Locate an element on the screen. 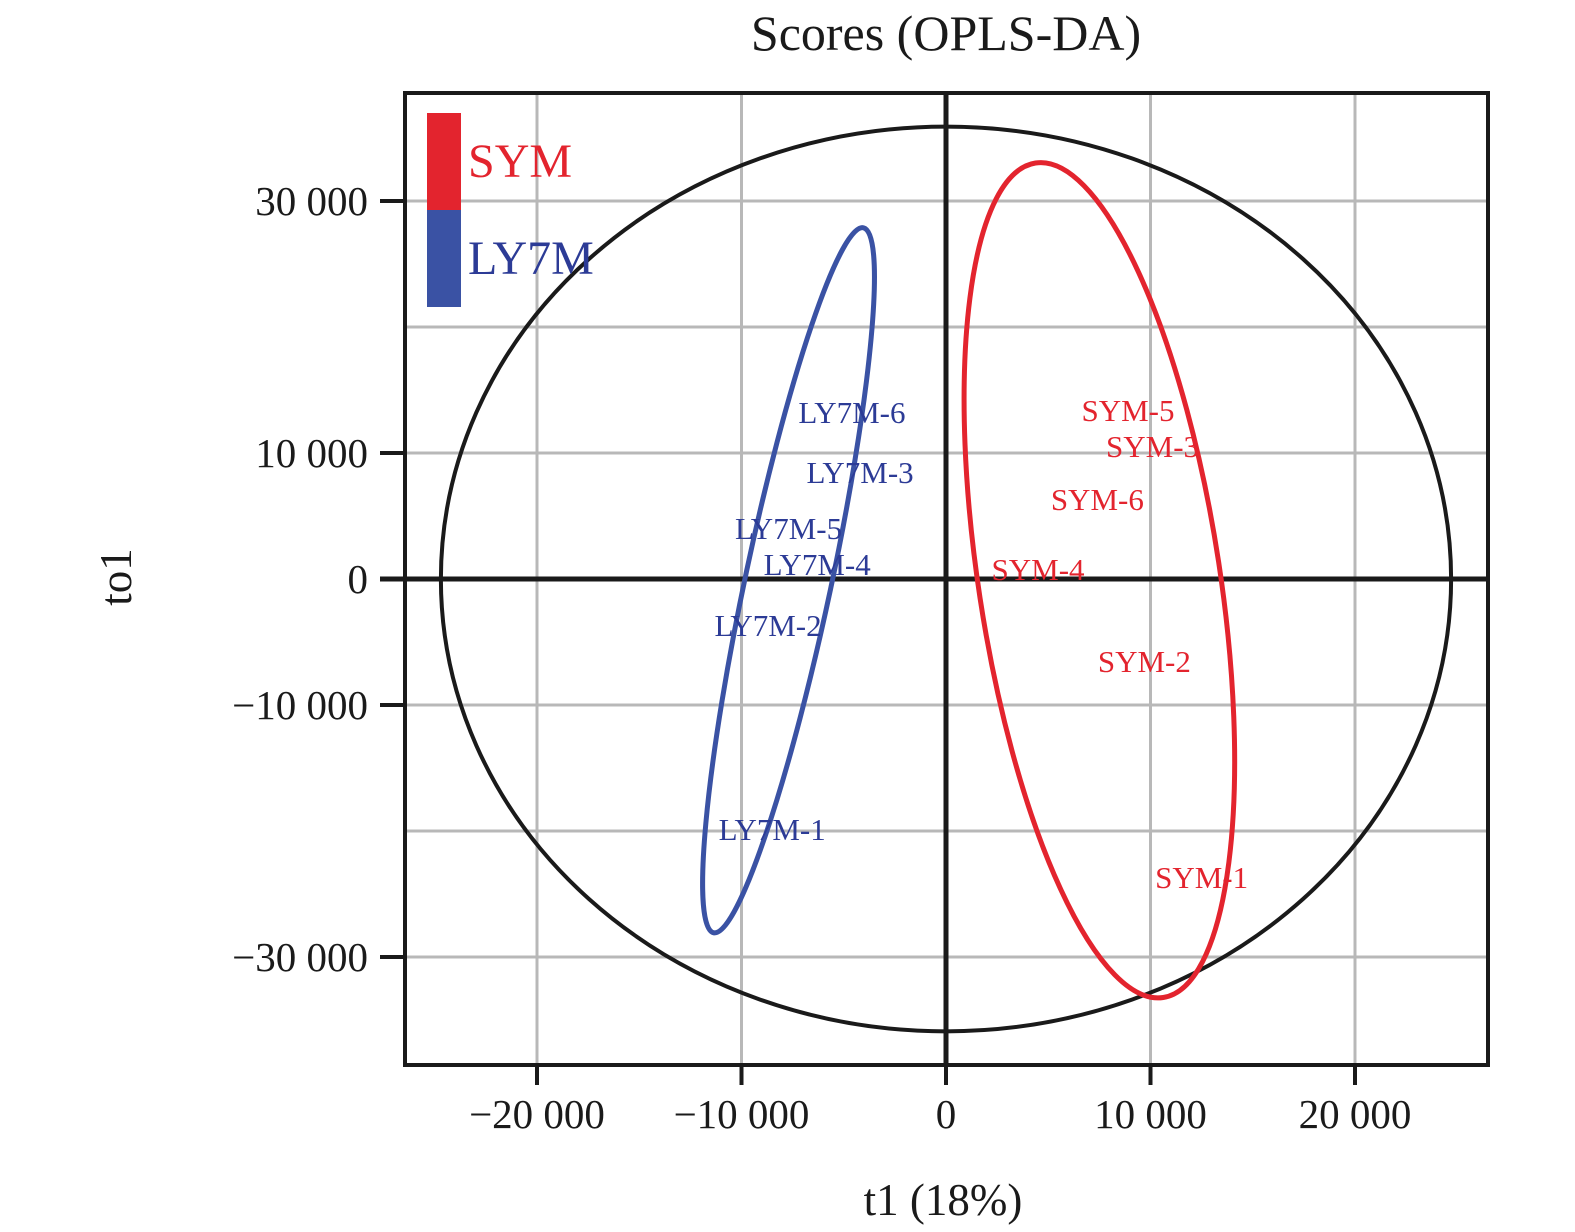 This screenshot has width=1575, height=1232. x-tick-label: 20 000 is located at coordinates (1355, 1114).